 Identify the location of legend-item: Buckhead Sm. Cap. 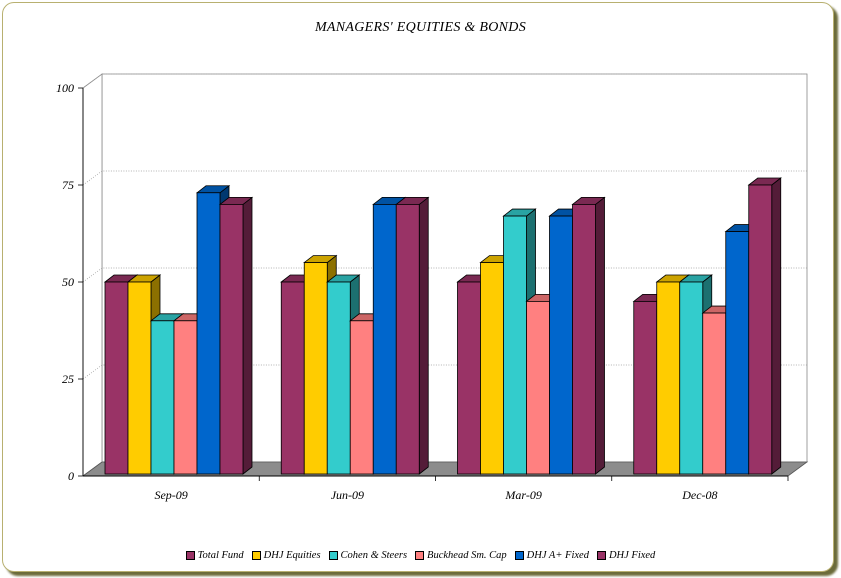
(461, 555).